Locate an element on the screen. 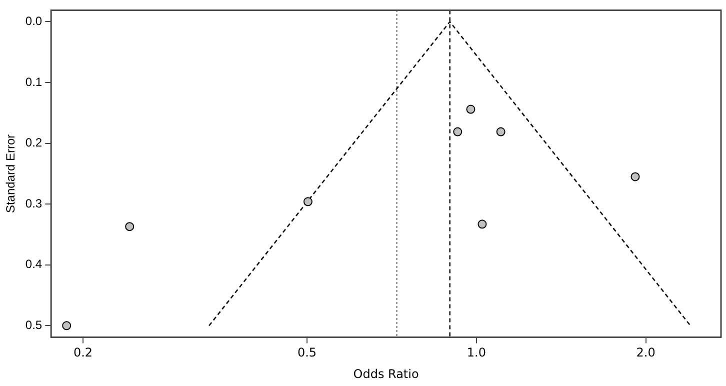 This screenshot has height=386, width=726. y-axis-title: Standard Error is located at coordinates (11, 174).